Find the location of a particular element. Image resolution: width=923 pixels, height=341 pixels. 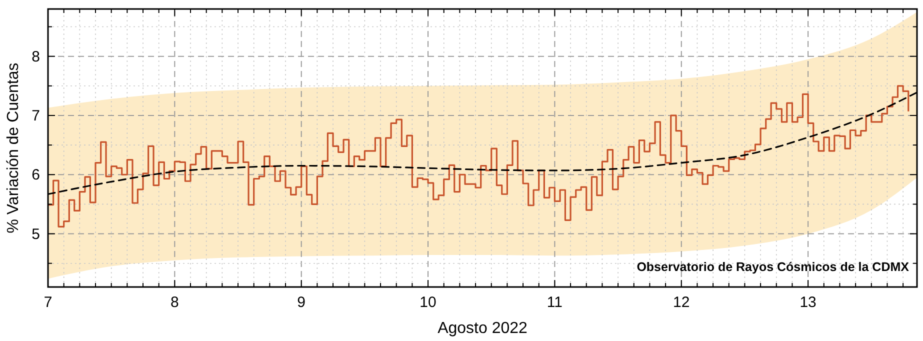

y-tick-label: 8 is located at coordinates (36, 57).